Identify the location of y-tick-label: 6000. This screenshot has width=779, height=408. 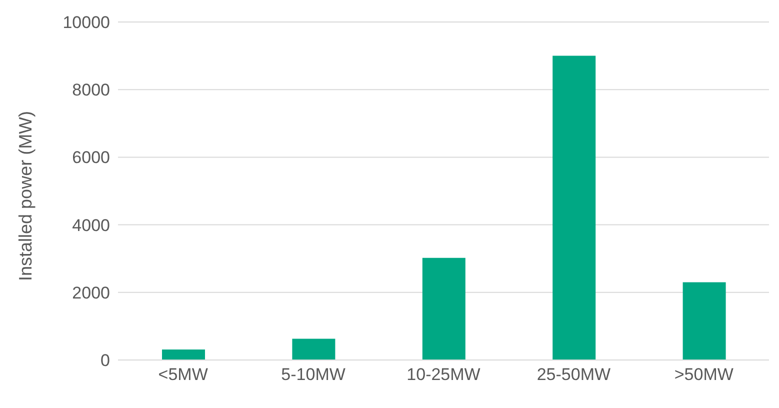
(91, 158).